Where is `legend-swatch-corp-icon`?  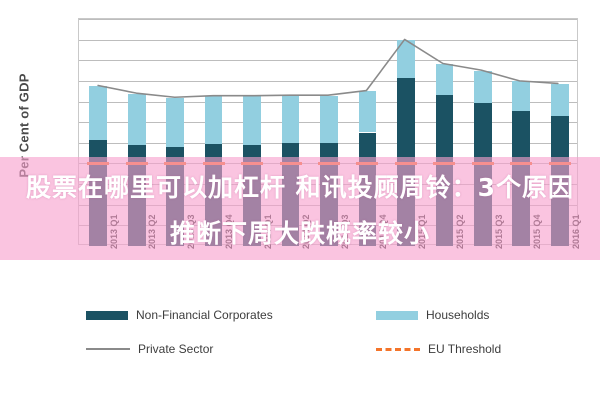 legend-swatch-corp-icon is located at coordinates (107, 315).